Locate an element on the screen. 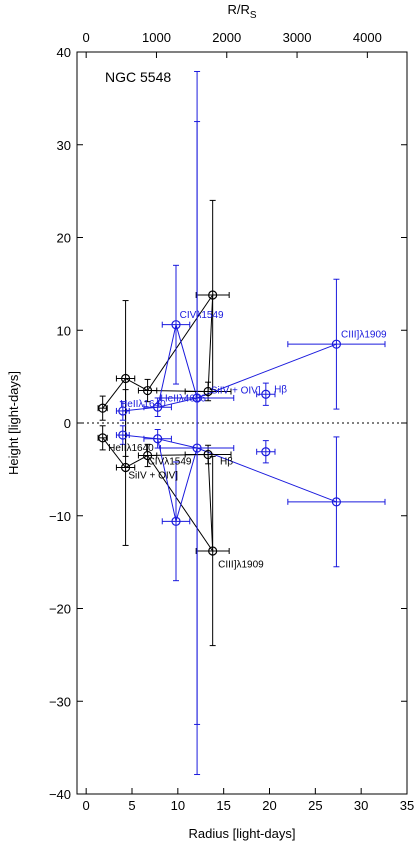 Image resolution: width=417 pixels, height=848 pixels. x-tick-label: 15 is located at coordinates (223, 805).